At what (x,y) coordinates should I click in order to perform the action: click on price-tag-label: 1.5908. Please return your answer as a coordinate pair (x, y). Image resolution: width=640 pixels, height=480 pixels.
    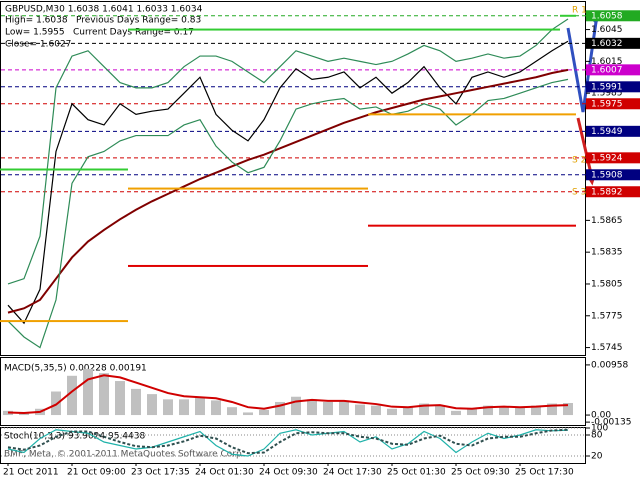
    Looking at the image, I should click on (607, 175).